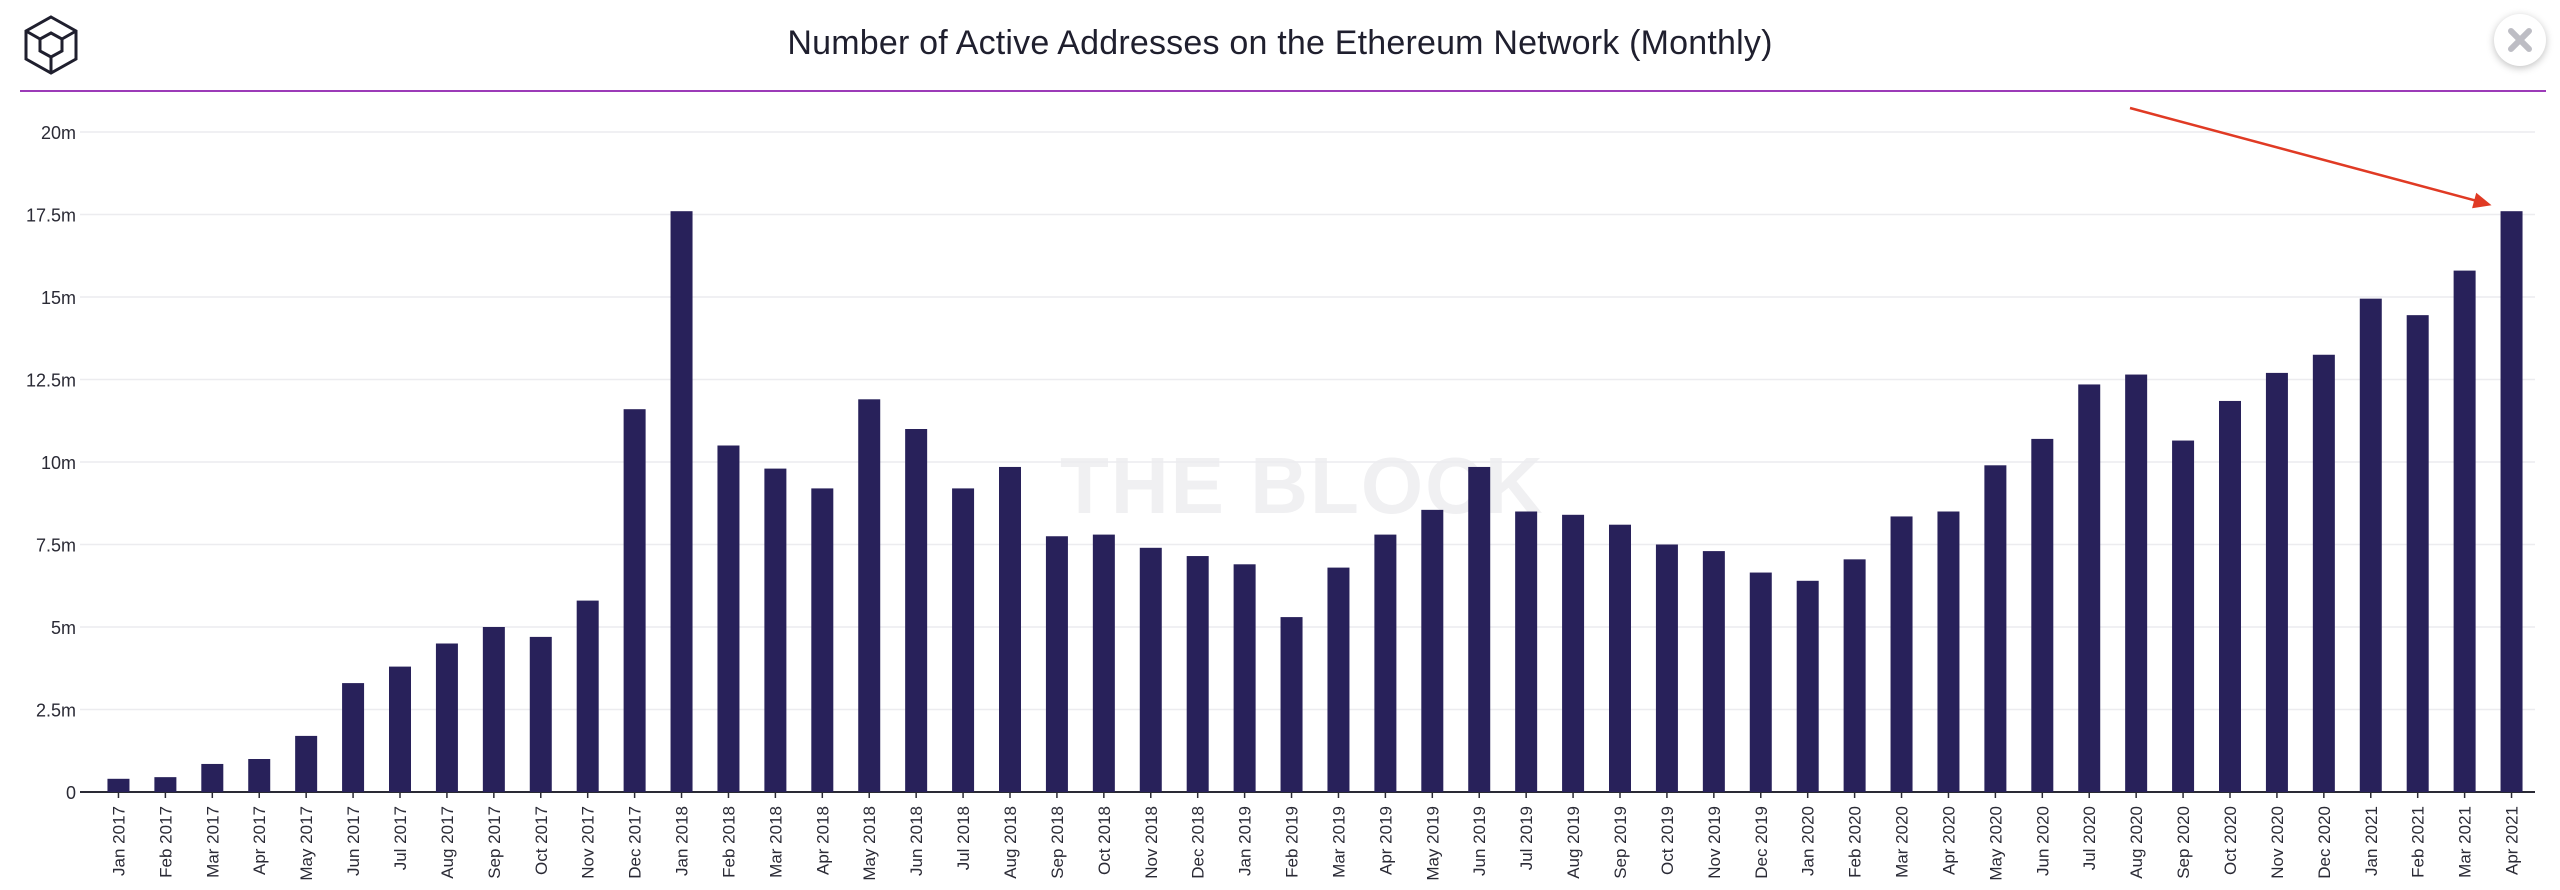 The image size is (2560, 890). Describe the element at coordinates (212, 842) in the screenshot. I see `x-tick-label: Mar 2017` at that location.